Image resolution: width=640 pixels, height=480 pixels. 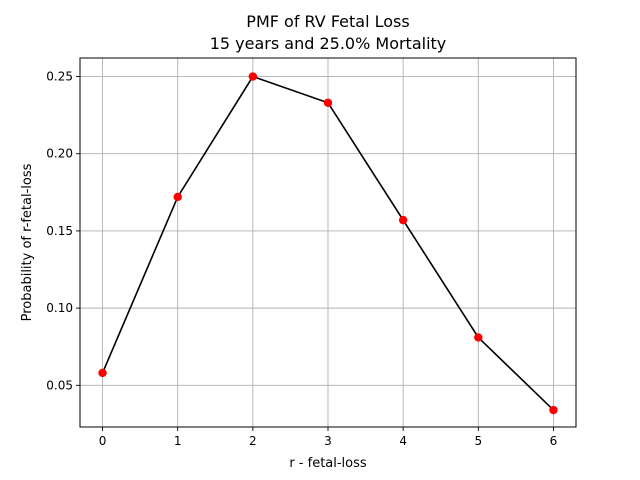 What do you see at coordinates (328, 463) in the screenshot?
I see `x-axis-label: r - fetal-loss` at bounding box center [328, 463].